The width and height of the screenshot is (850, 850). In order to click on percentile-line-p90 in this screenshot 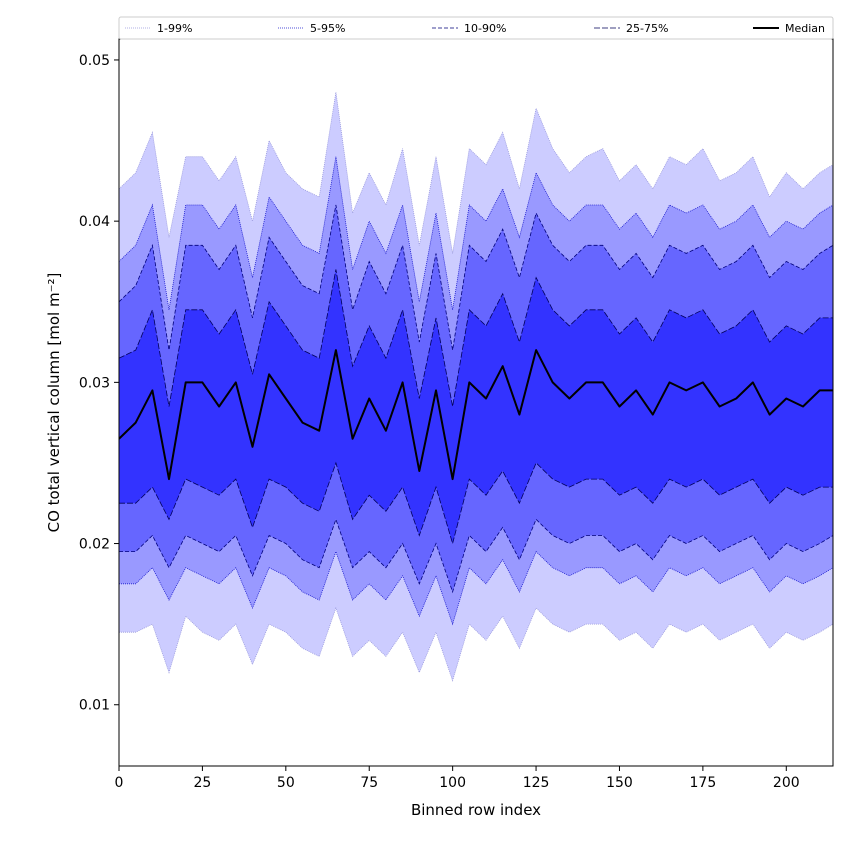, I will do `click(476, 277)`.